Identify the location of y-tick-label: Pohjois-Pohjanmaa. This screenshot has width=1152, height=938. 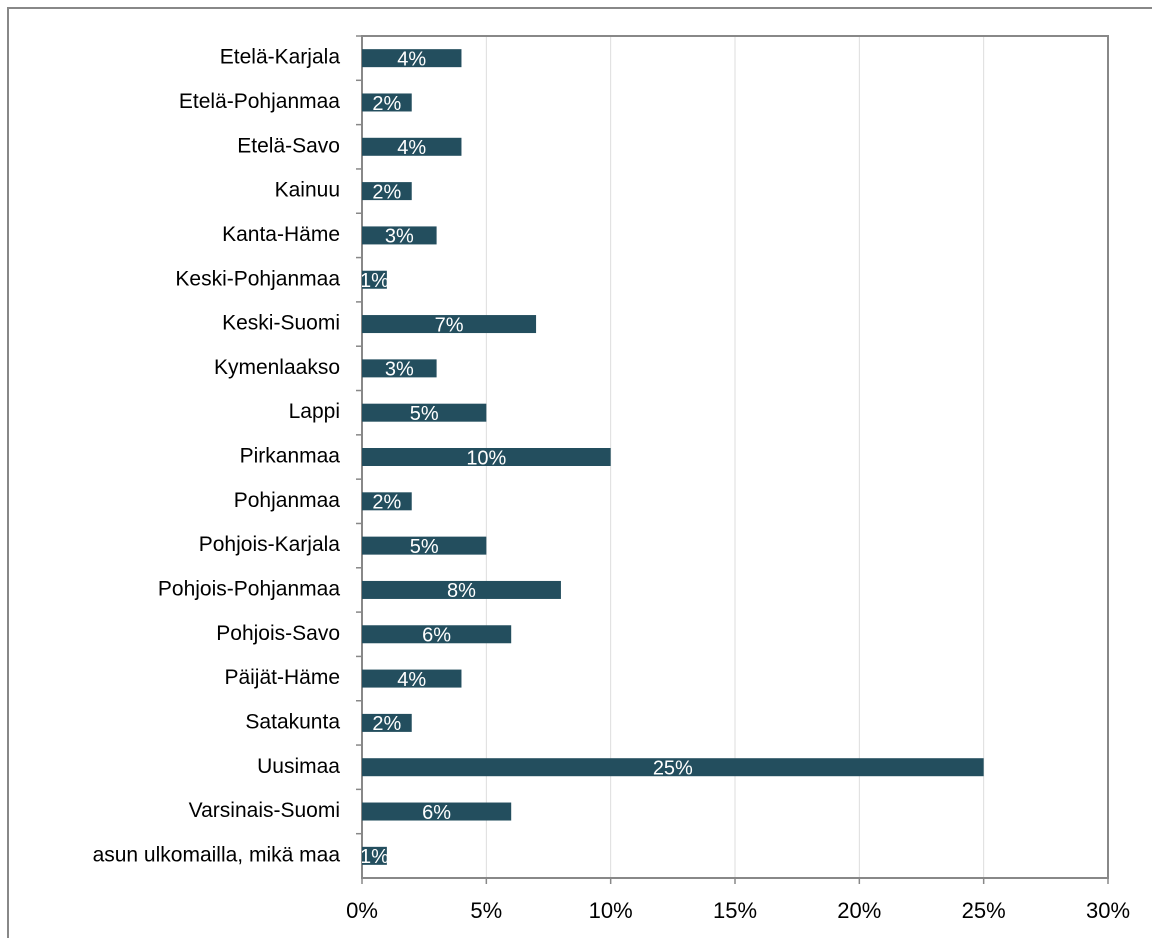
(249, 588).